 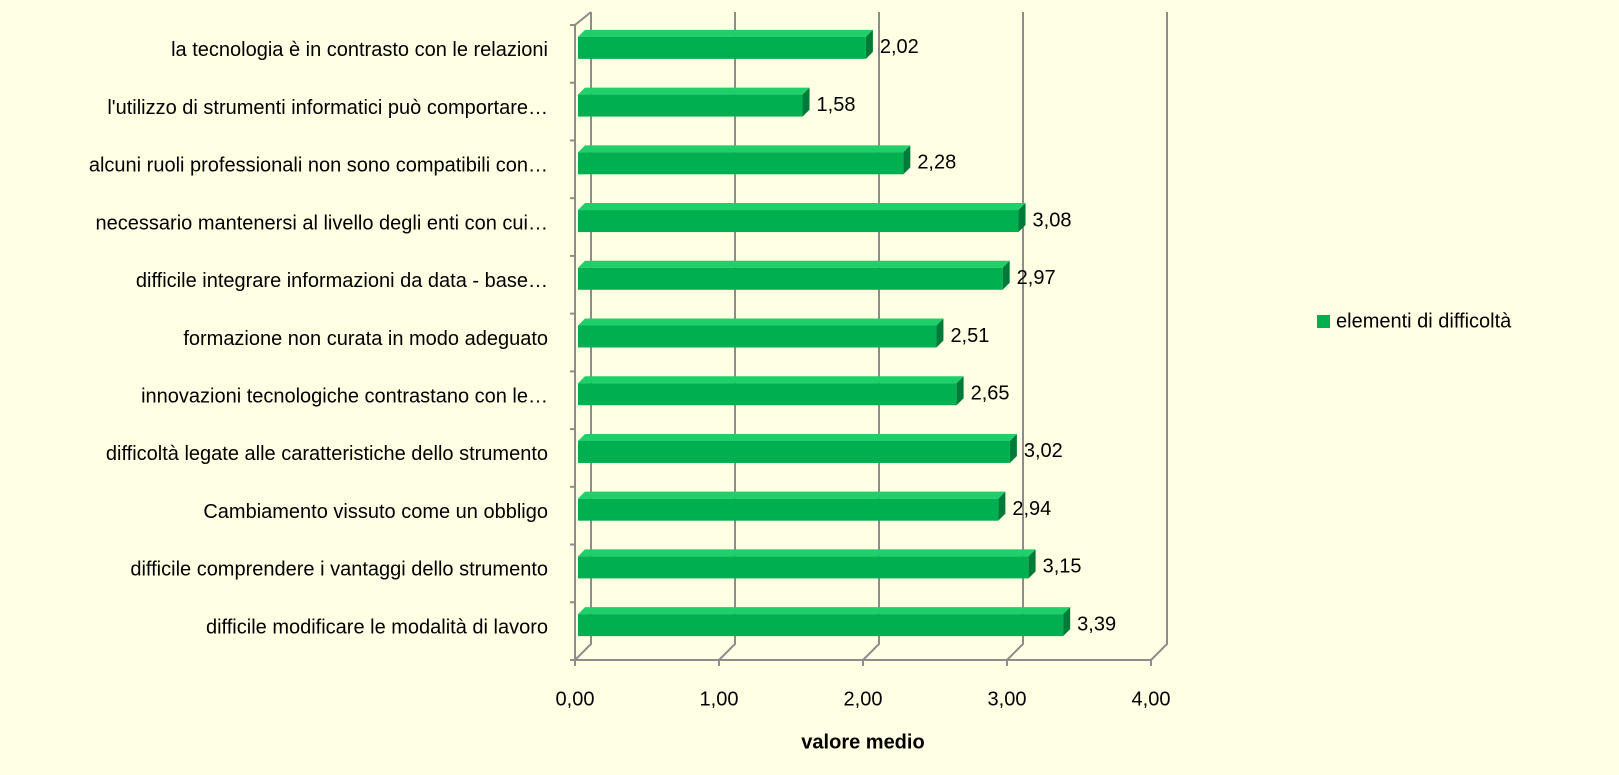 I want to click on x-tick-label: 4,00, so click(x=1151, y=699).